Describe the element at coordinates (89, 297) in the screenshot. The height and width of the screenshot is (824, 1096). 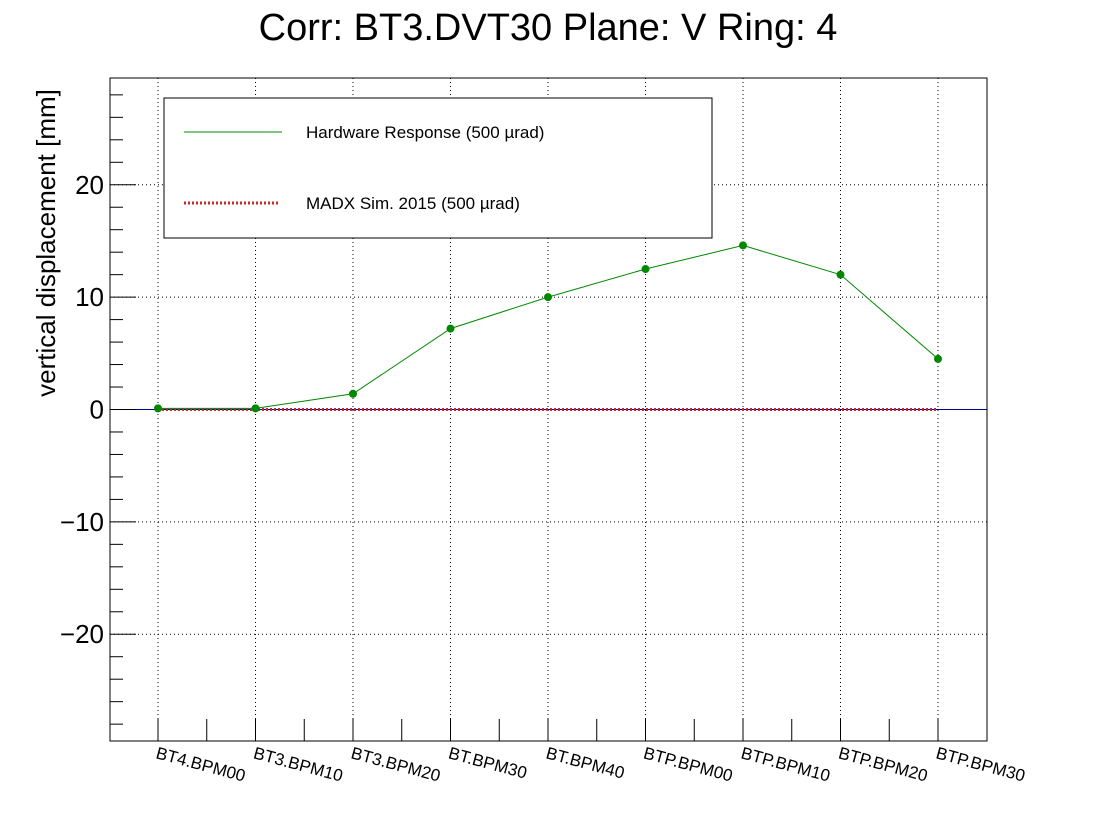
I see `y-tick-label: 10` at that location.